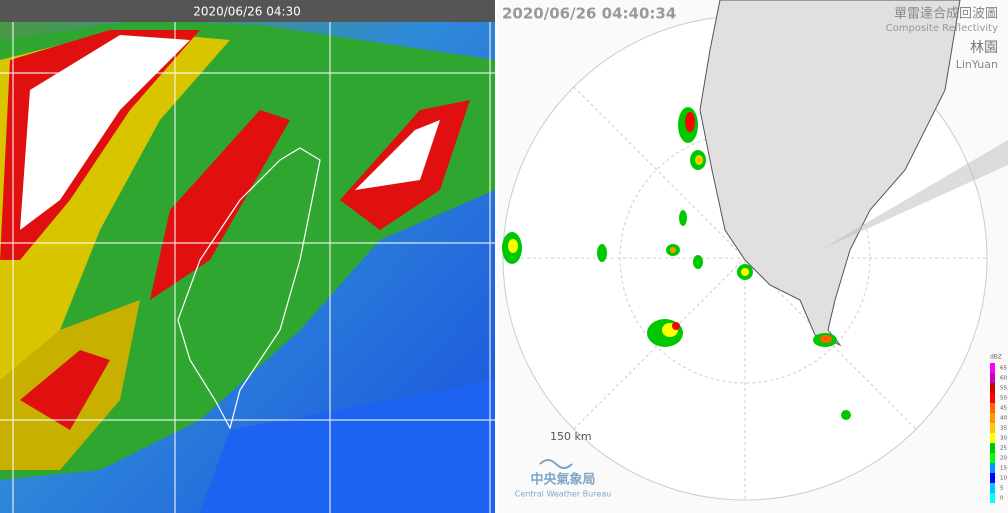 This screenshot has width=1008, height=513. What do you see at coordinates (1003, 419) in the screenshot?
I see `legend-label: 40` at bounding box center [1003, 419].